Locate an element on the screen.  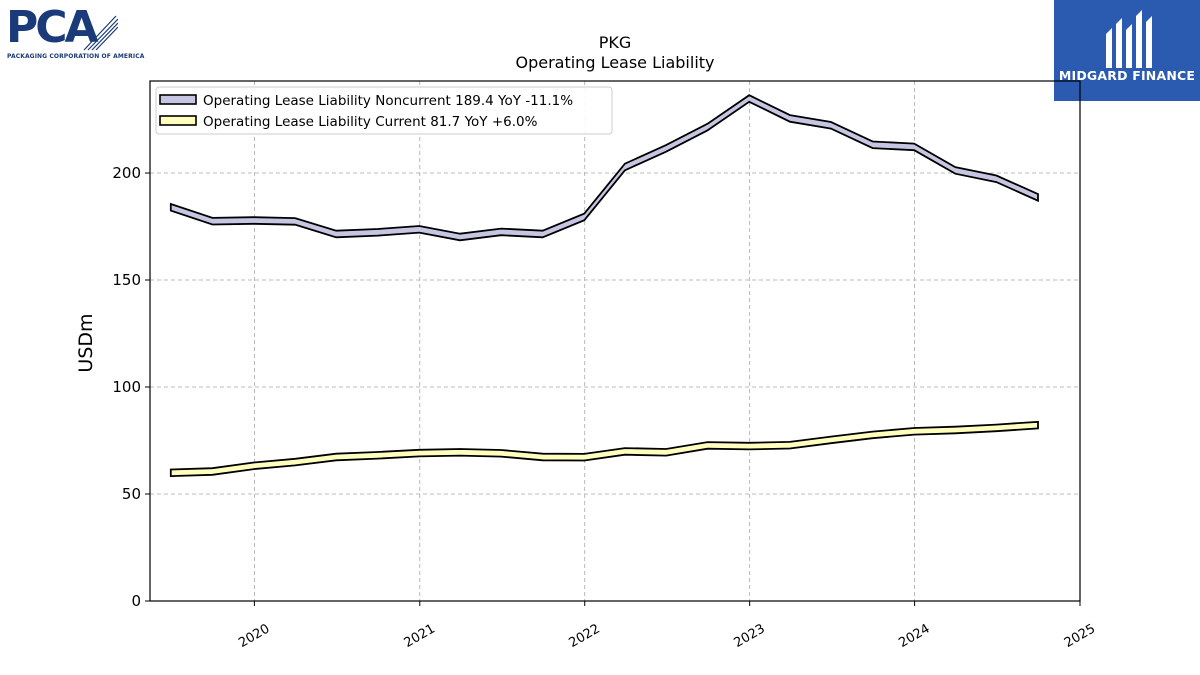
legend-box is located at coordinates (384, 110).